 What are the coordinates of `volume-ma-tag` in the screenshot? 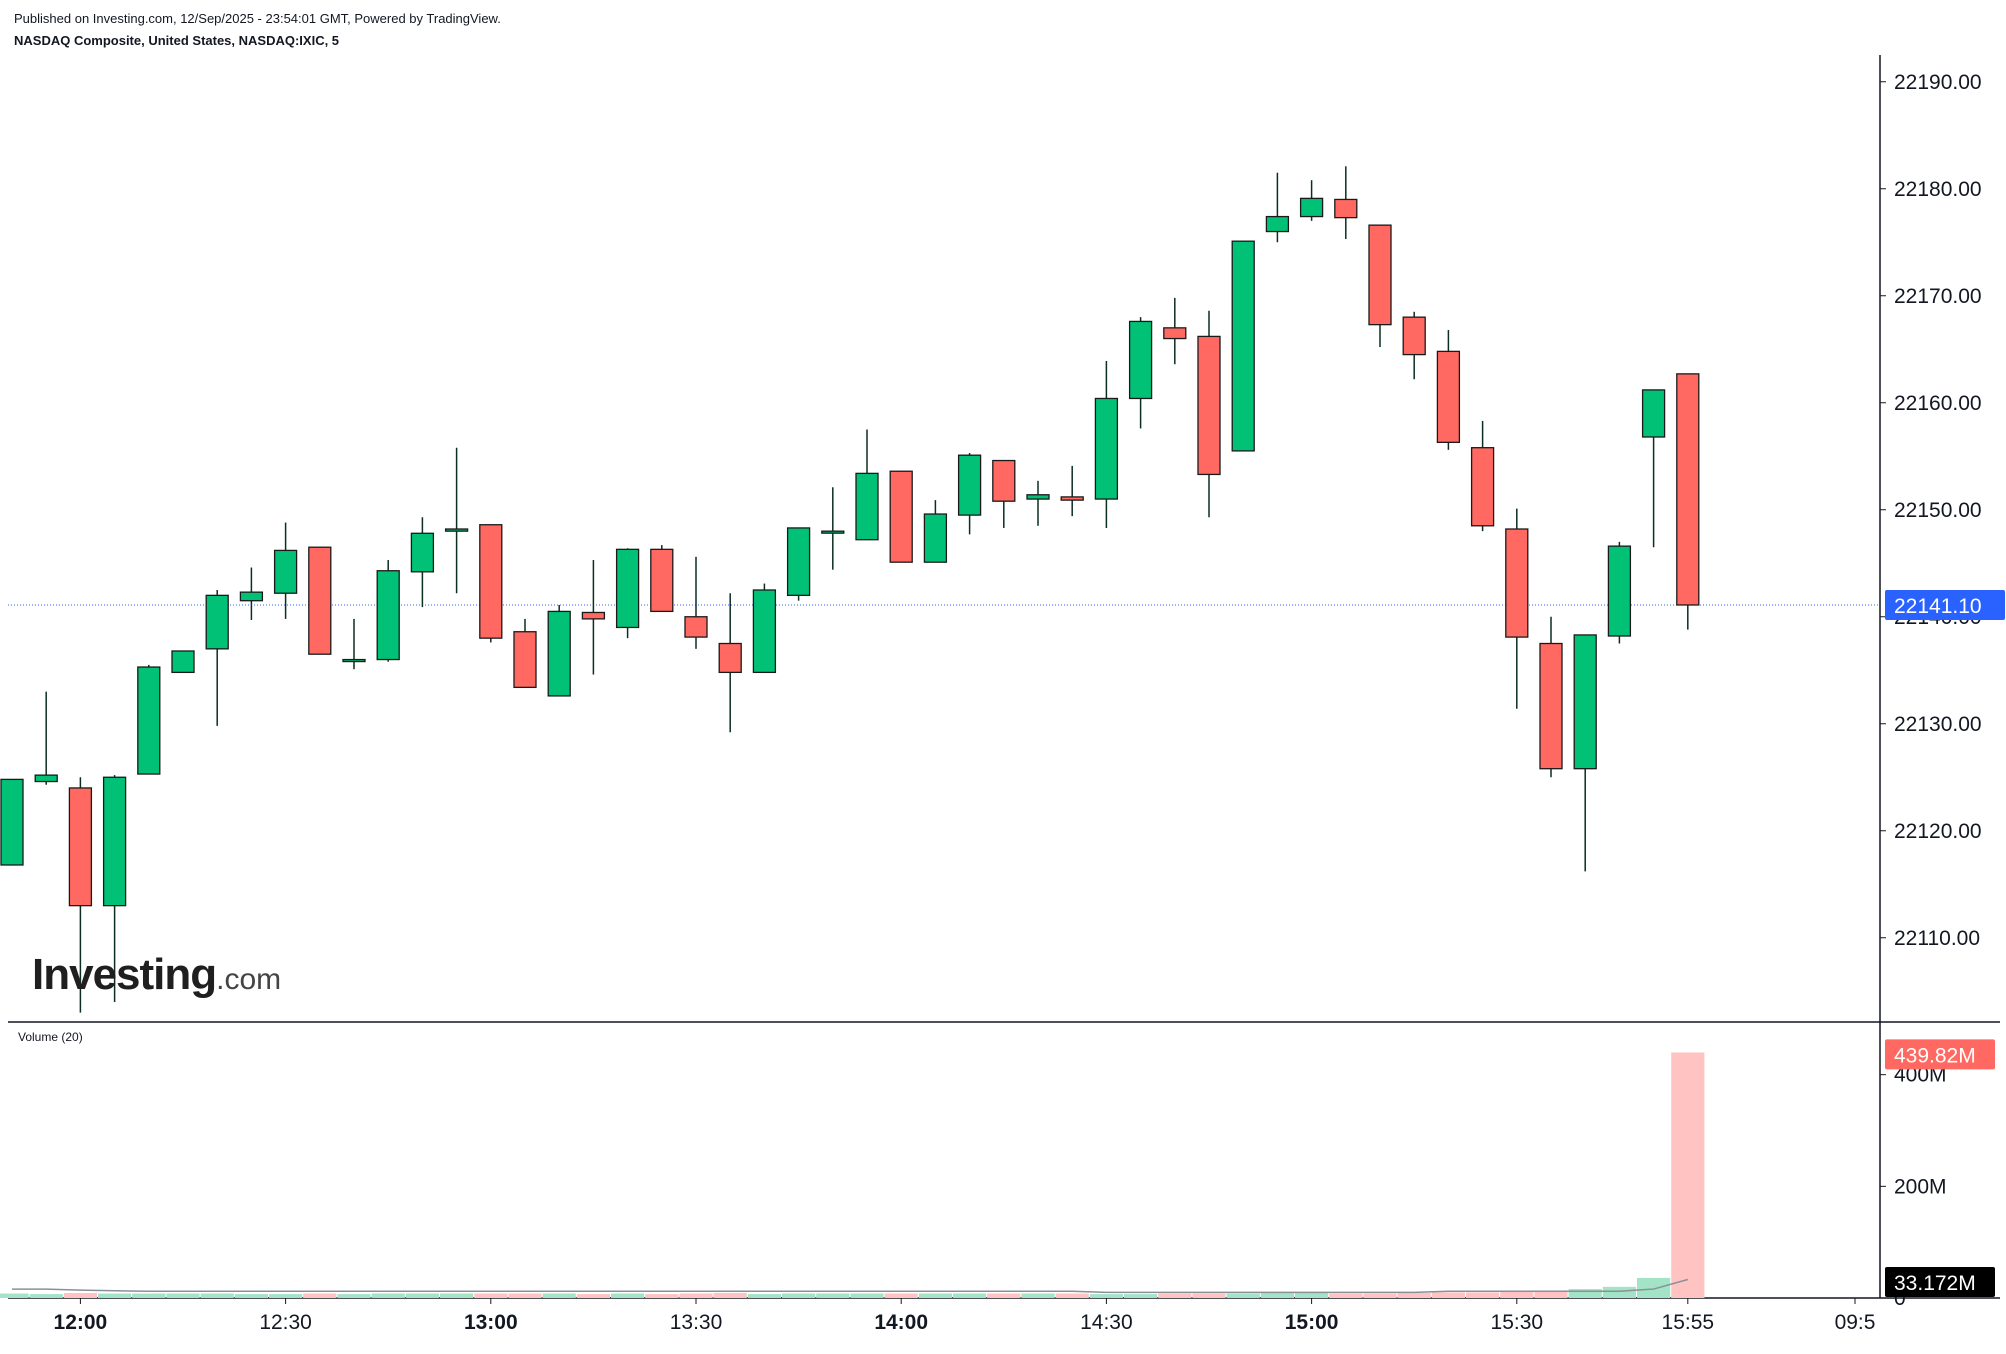 It's located at (1940, 1282).